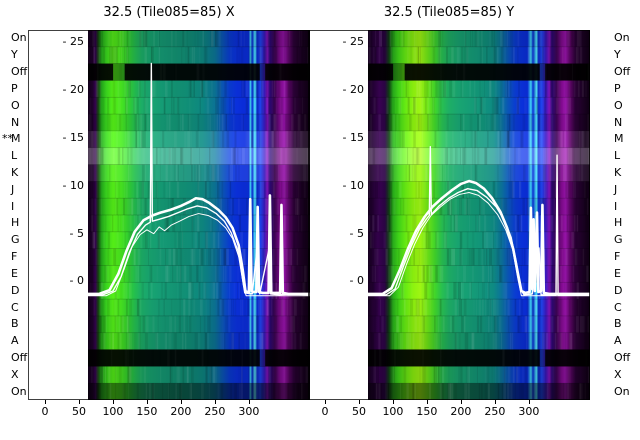 The width and height of the screenshot is (640, 440). What do you see at coordinates (617, 156) in the screenshot?
I see `right-row-label: L` at bounding box center [617, 156].